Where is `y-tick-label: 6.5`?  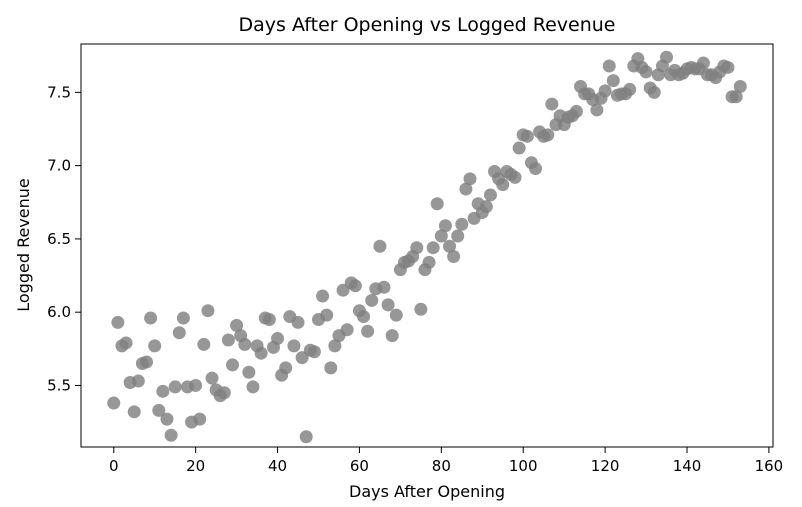 y-tick-label: 6.5 is located at coordinates (59, 239).